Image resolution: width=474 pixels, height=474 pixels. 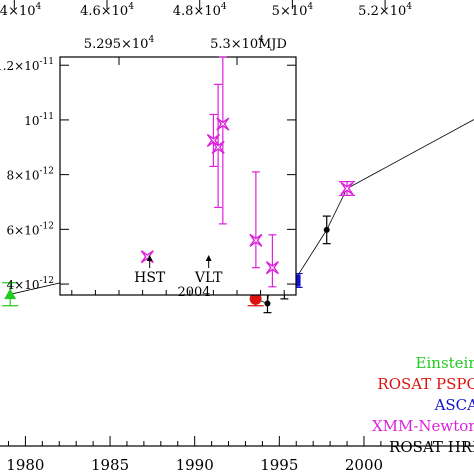 I want to click on x-tick-label: 1995, so click(x=279, y=465).